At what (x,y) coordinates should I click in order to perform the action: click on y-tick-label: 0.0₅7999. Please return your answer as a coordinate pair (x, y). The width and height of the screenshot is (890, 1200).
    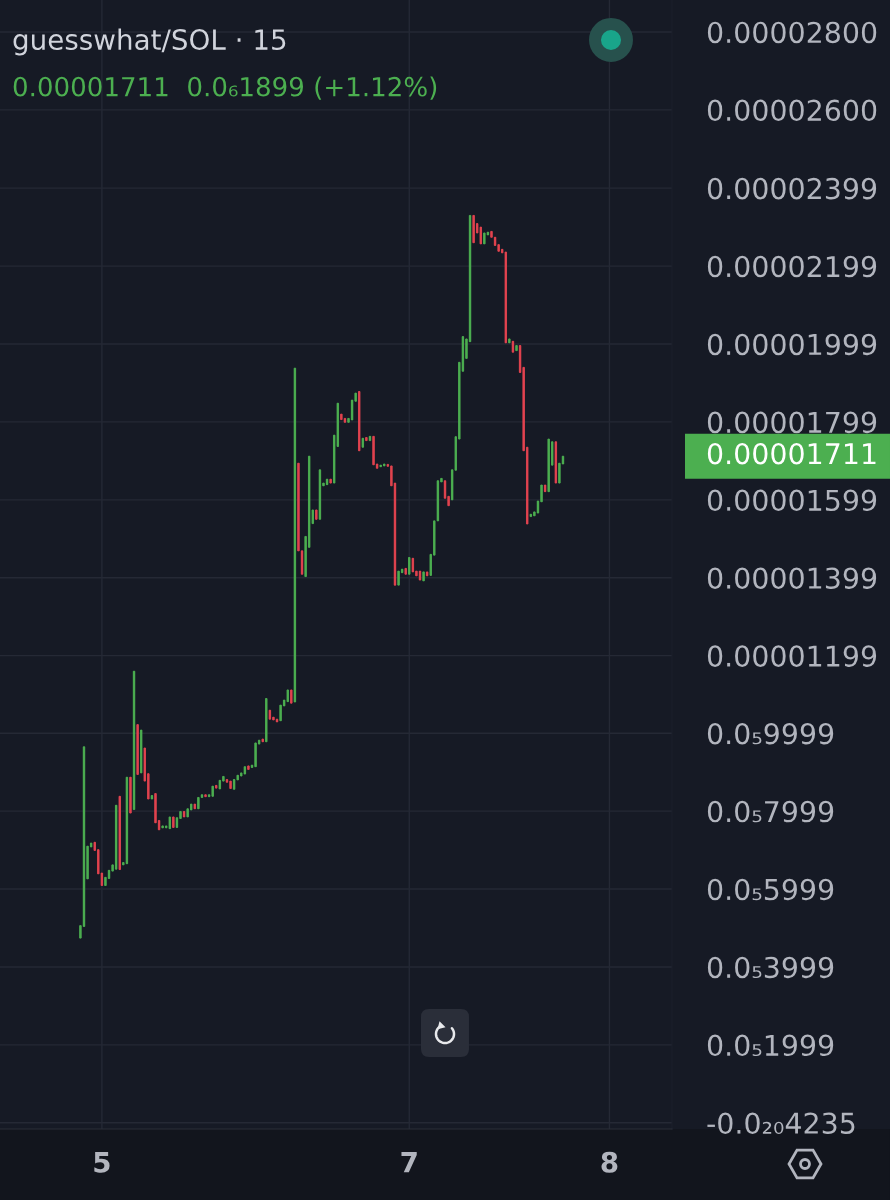
    Looking at the image, I should click on (770, 811).